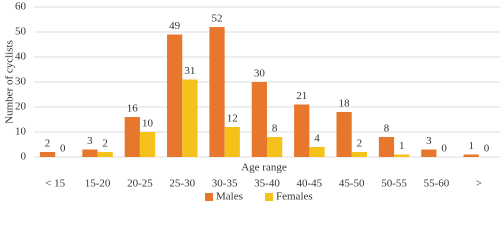  What do you see at coordinates (301, 96) in the screenshot?
I see `data-label: 21` at bounding box center [301, 96].